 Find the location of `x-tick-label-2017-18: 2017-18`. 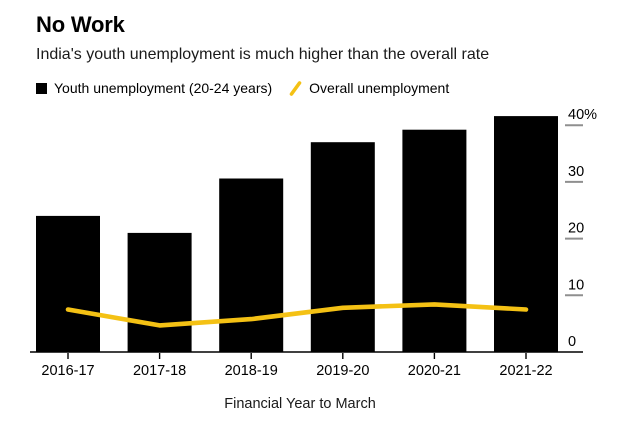

x-tick-label-2017-18: 2017-18 is located at coordinates (159, 371).